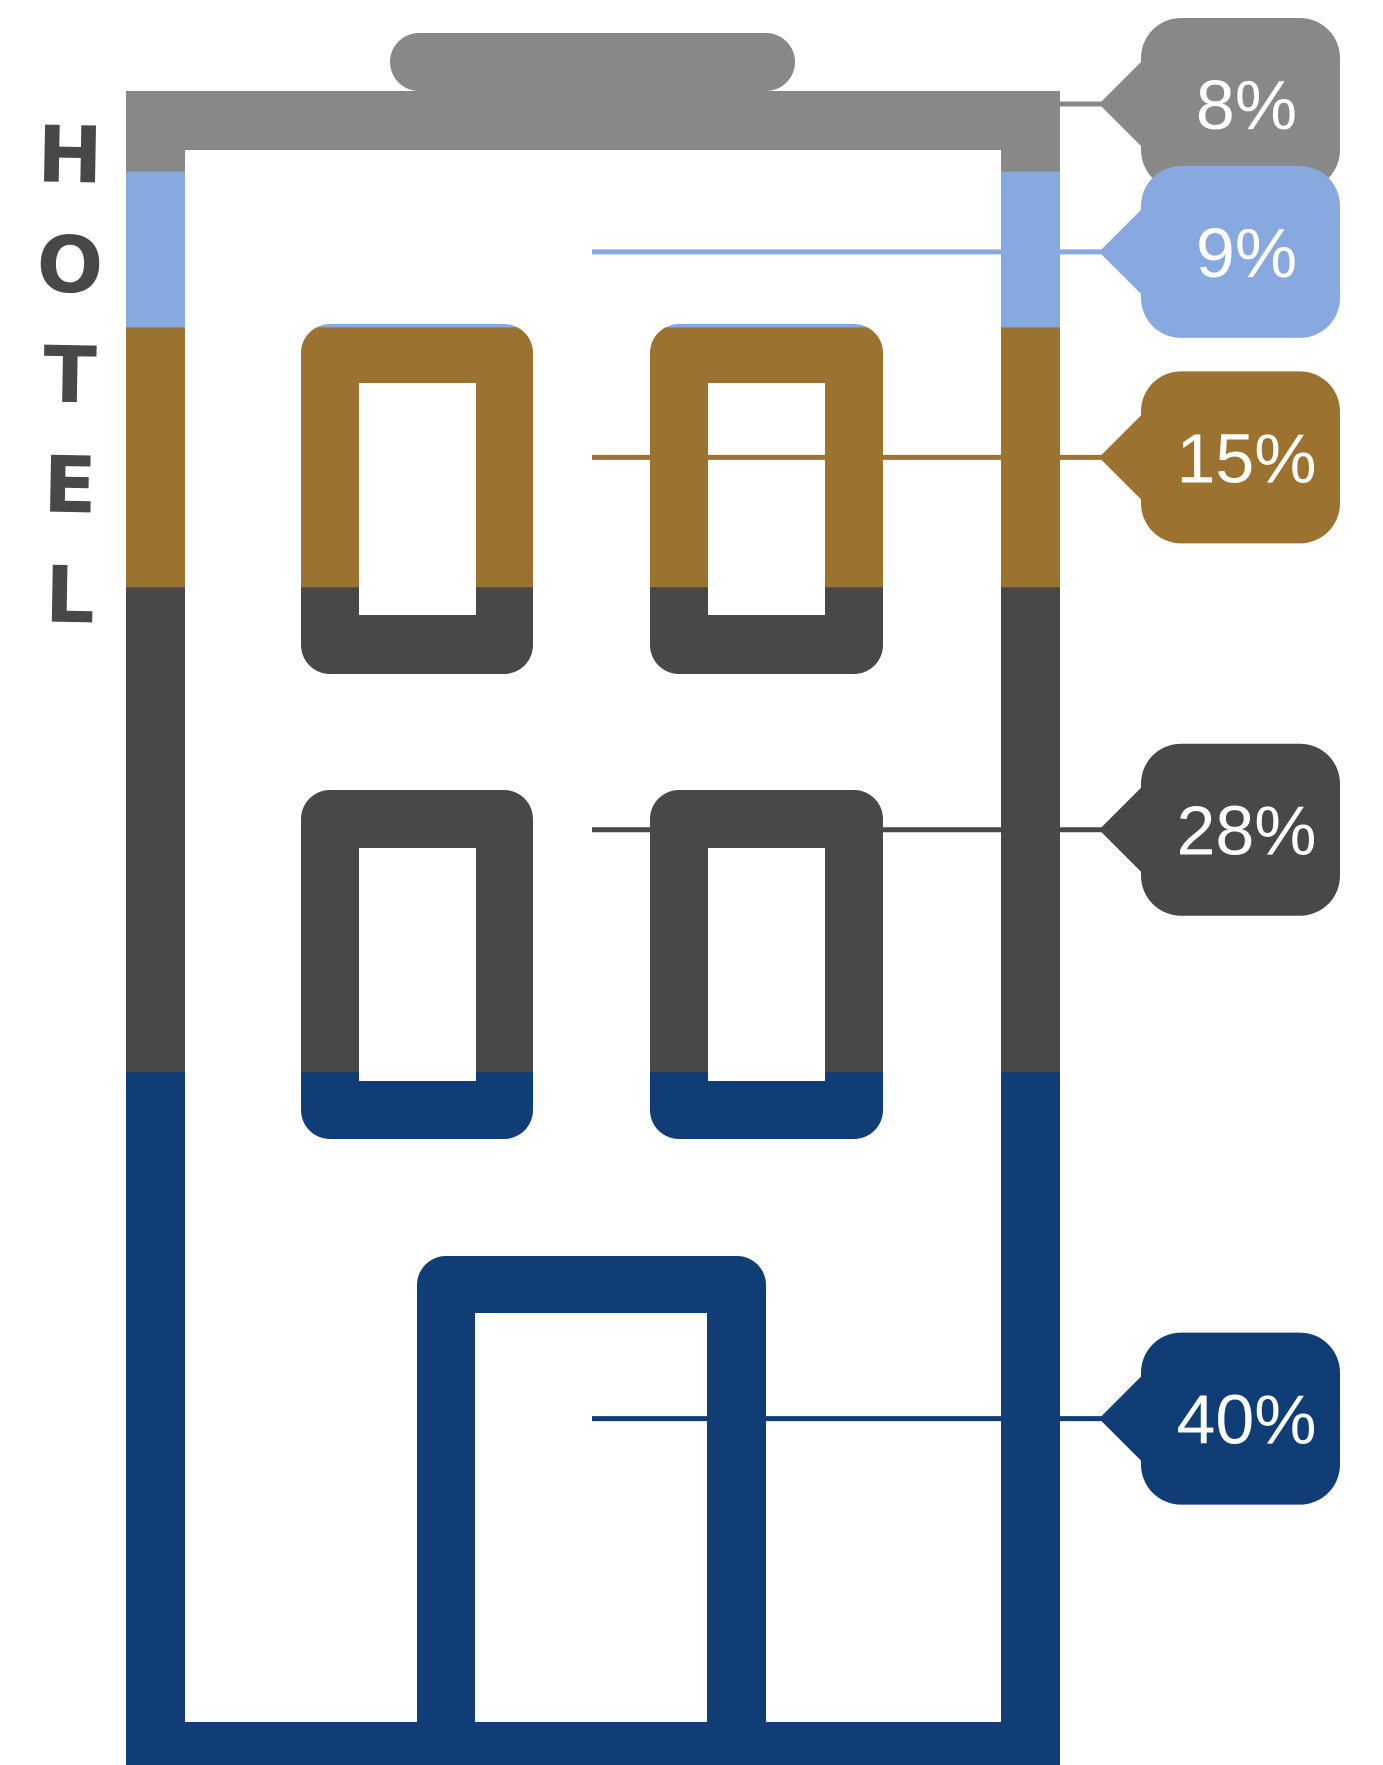  I want to click on value-label: 8%, so click(1246, 105).